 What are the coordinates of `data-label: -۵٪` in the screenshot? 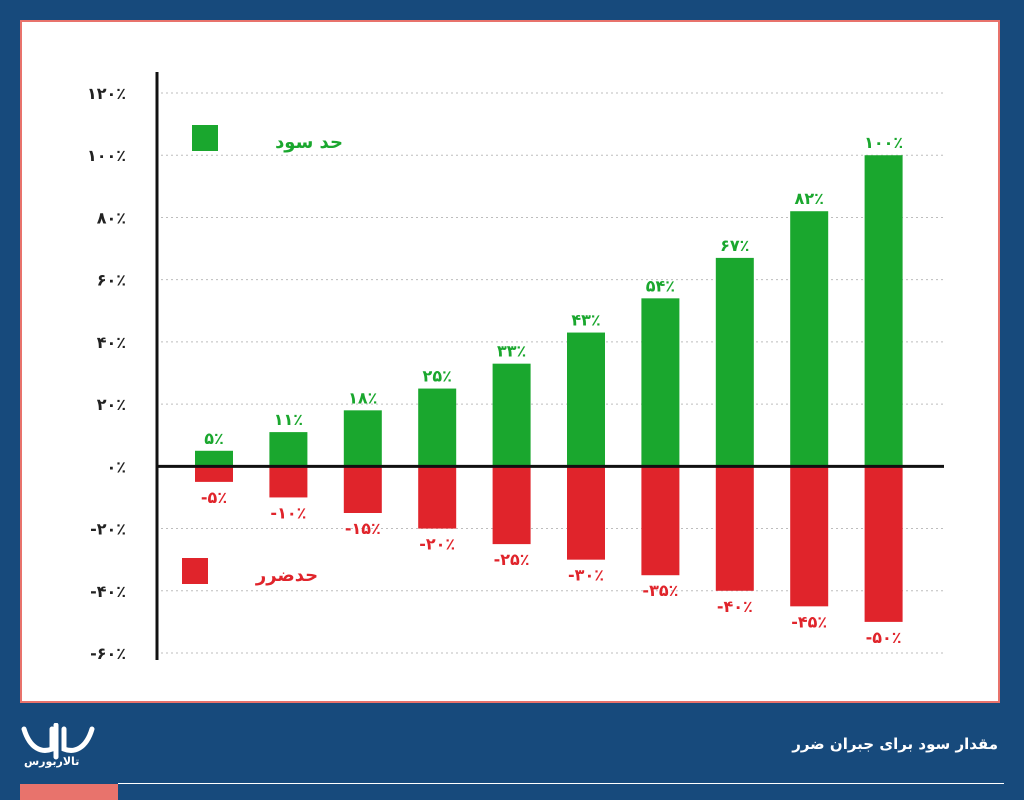 It's located at (214, 497).